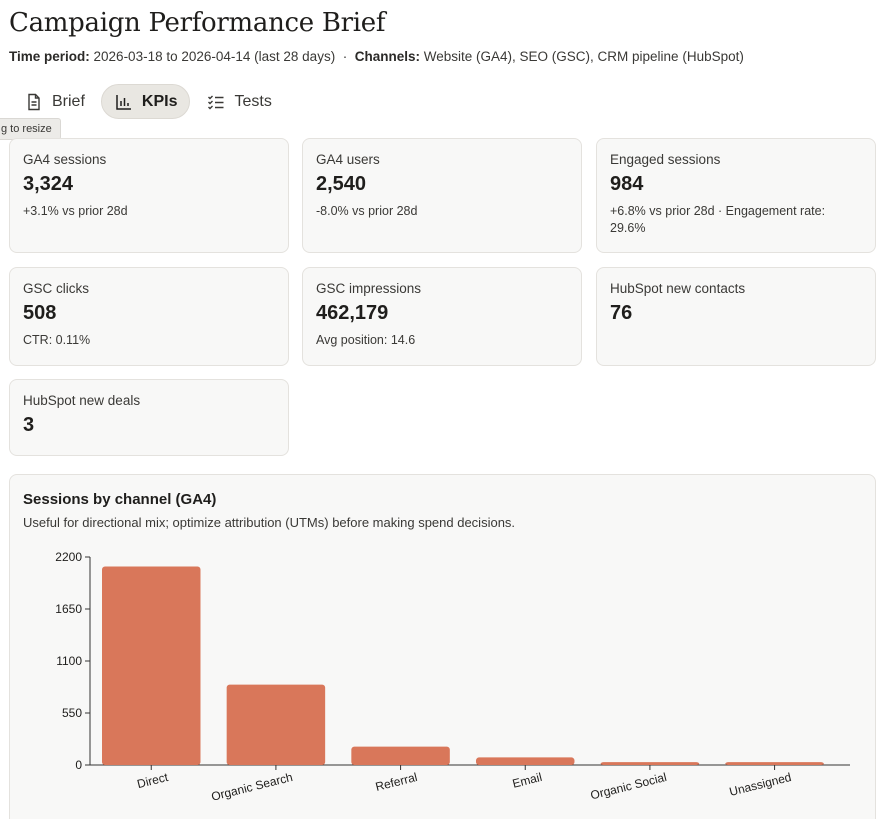 This screenshot has height=819, width=884. I want to click on chart-title: Sessions by channel (GA4), so click(120, 499).